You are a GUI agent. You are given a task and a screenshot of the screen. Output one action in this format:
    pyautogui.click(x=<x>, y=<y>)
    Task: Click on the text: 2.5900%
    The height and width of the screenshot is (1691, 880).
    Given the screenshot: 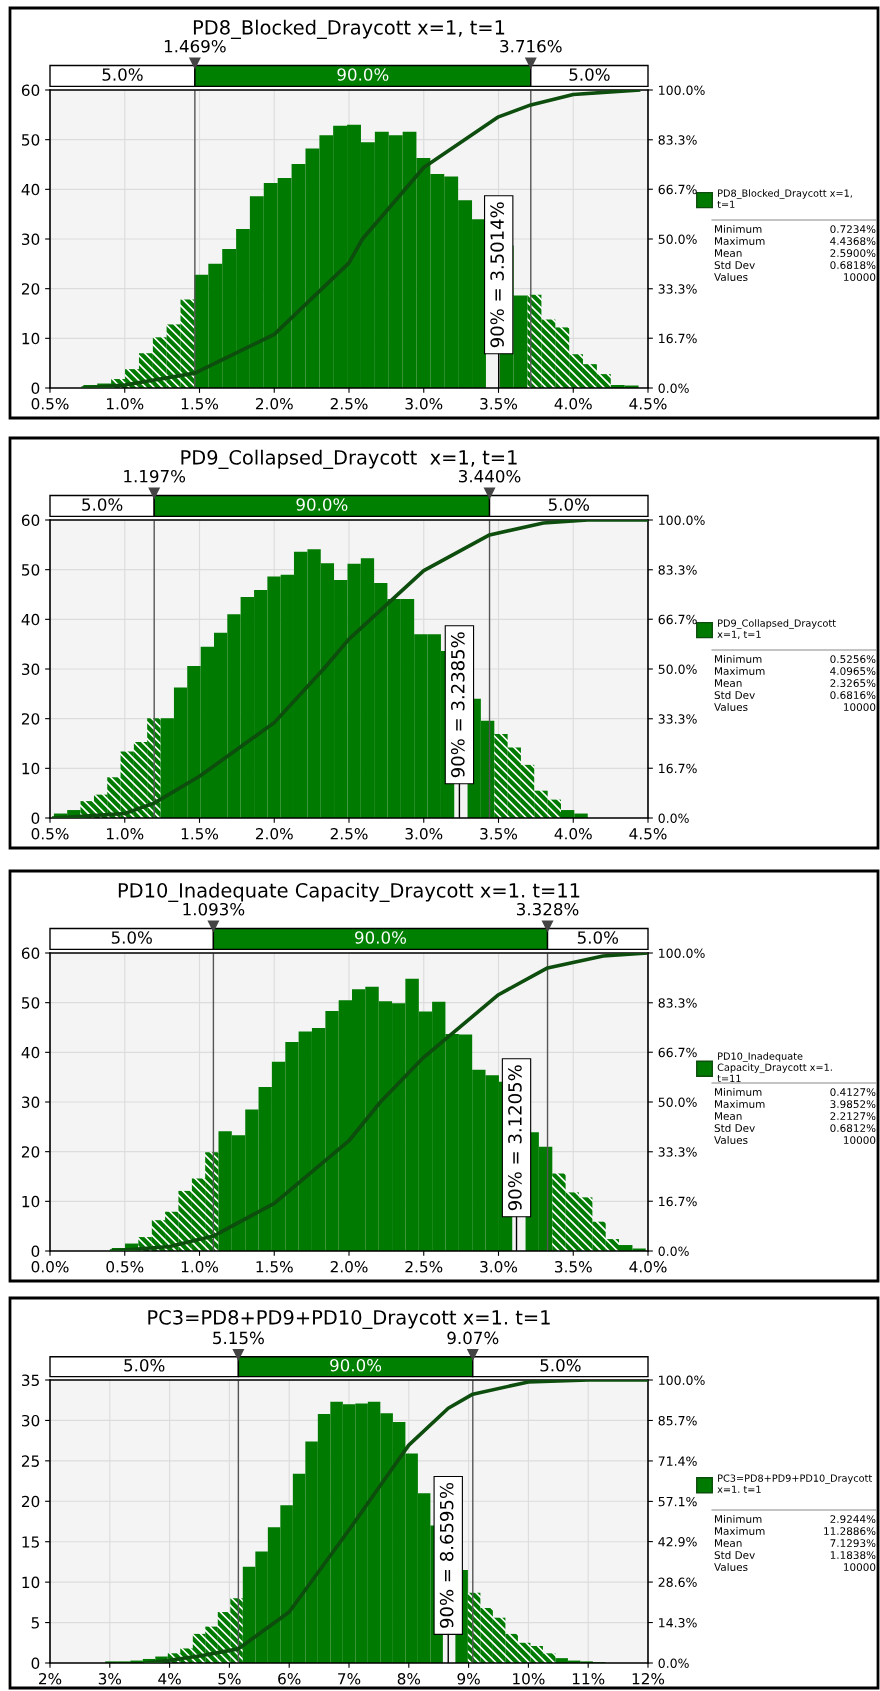 What is the action you would take?
    pyautogui.click(x=853, y=253)
    